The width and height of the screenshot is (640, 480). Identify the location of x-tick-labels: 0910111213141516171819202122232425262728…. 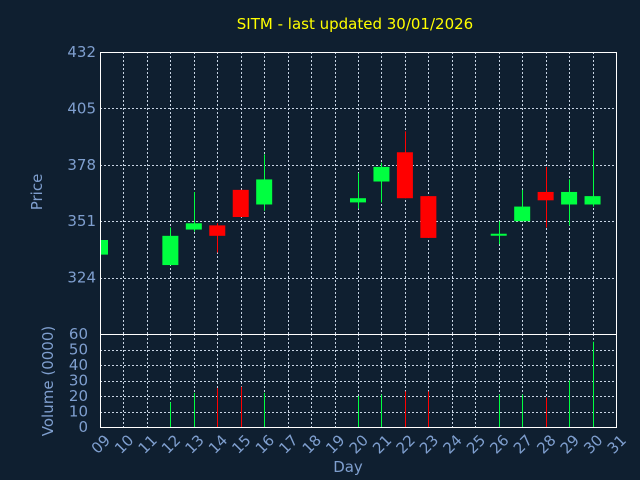
(359, 444).